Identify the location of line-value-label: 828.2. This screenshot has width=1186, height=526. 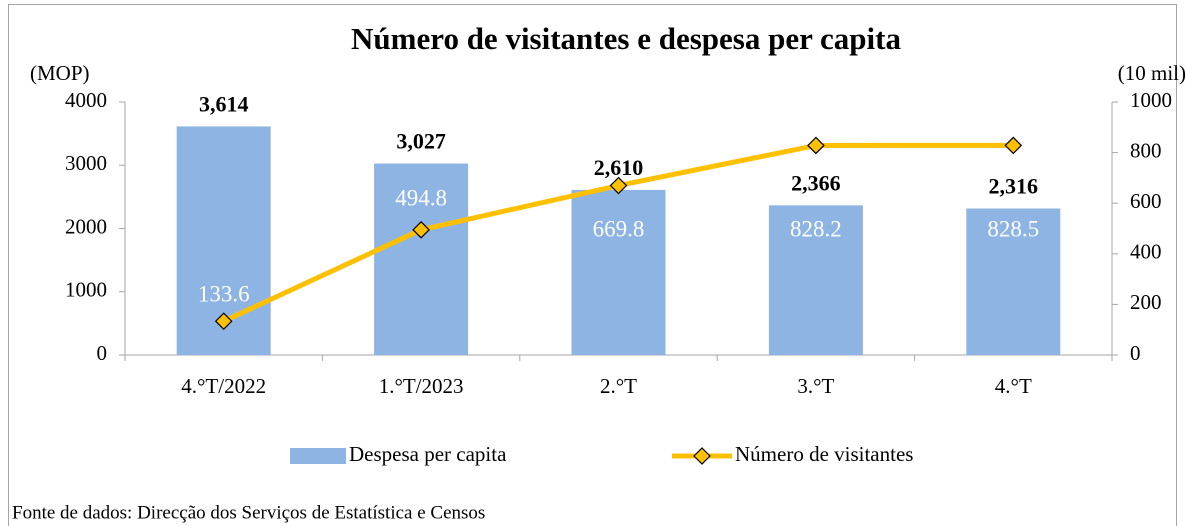
(816, 228).